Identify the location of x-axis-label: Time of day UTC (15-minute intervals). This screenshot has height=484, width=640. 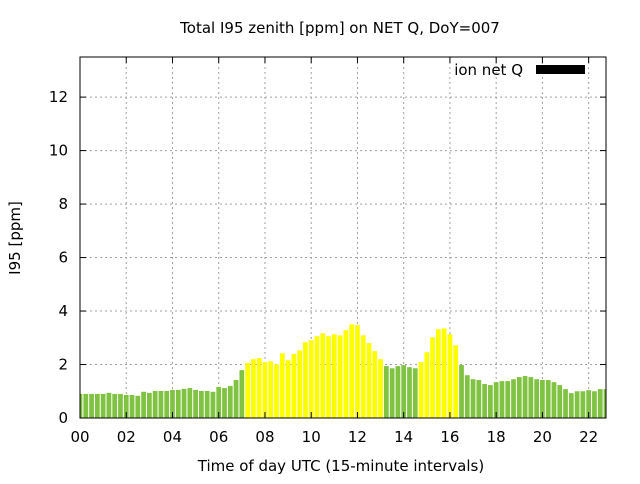
(340, 466).